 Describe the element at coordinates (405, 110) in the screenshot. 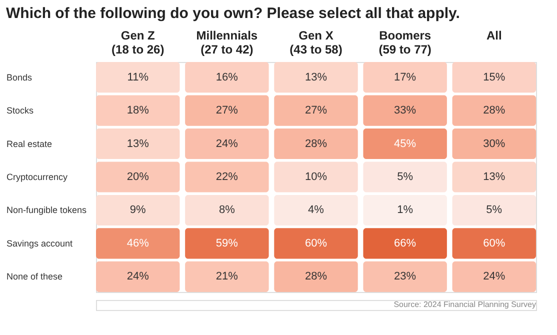

I see `data-label: 33%` at that location.